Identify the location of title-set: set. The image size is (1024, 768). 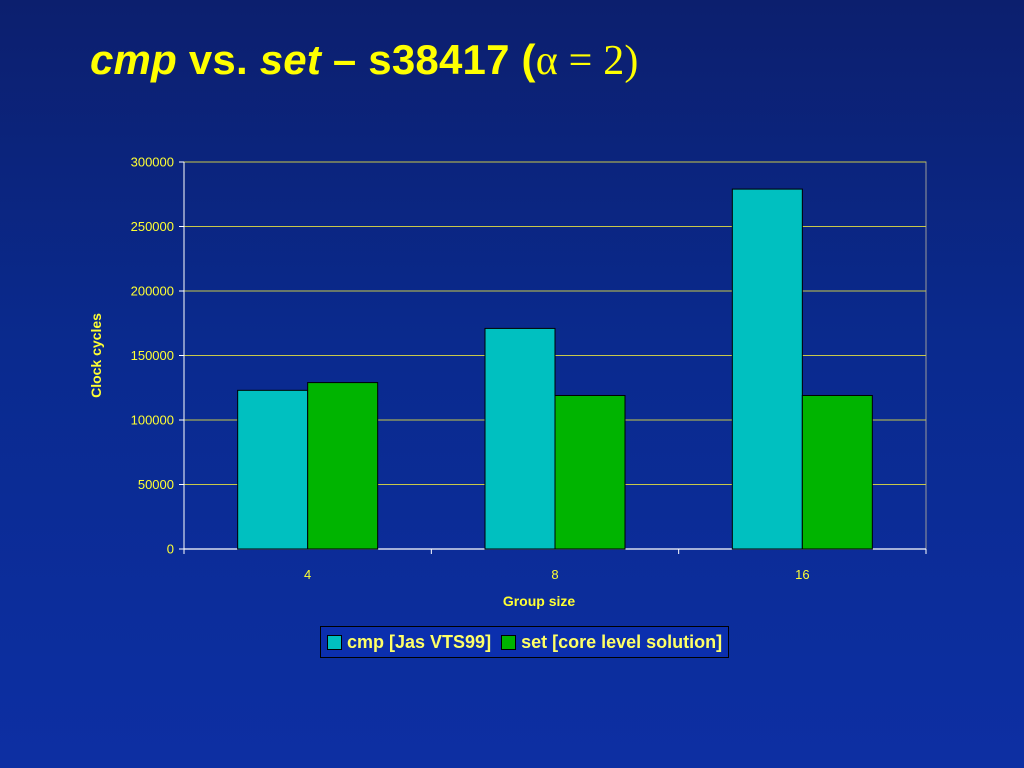
(290, 59).